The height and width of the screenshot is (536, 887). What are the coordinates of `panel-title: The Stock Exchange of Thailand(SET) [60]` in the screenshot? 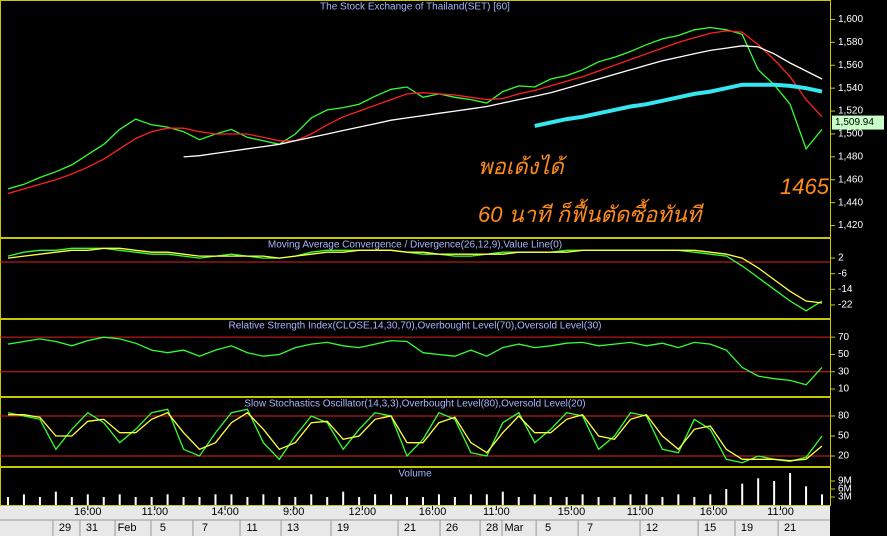 It's located at (415, 7).